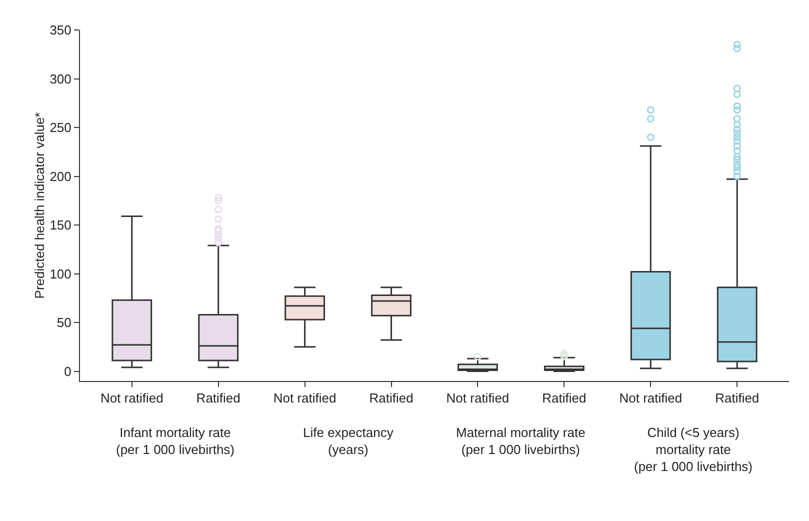 Image resolution: width=809 pixels, height=521 pixels. Describe the element at coordinates (61, 274) in the screenshot. I see `y-tick-label: 100` at that location.